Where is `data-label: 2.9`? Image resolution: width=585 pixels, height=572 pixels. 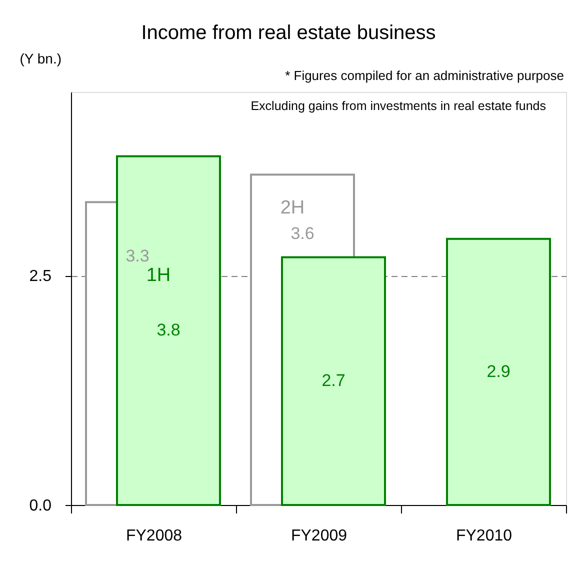
data-label: 2.9 is located at coordinates (498, 371).